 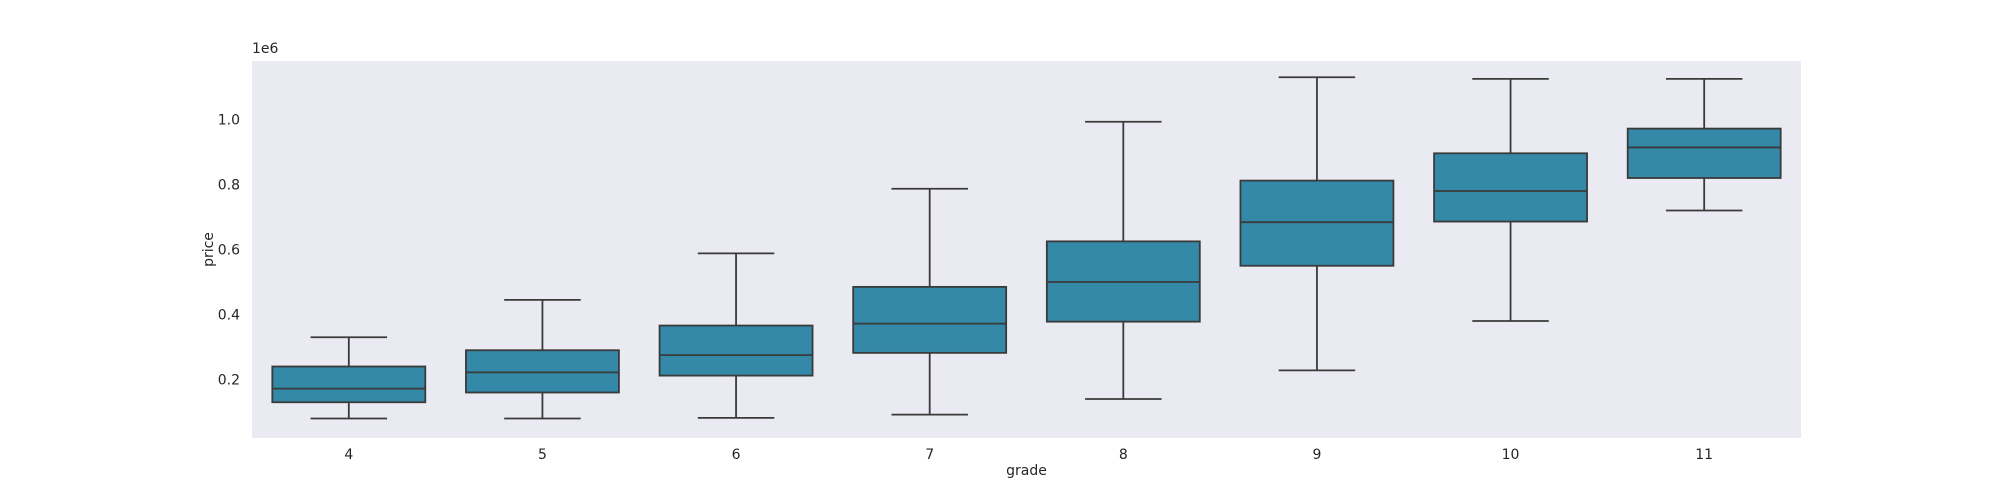 I want to click on y-tick-label: 0.6, so click(x=229, y=251).